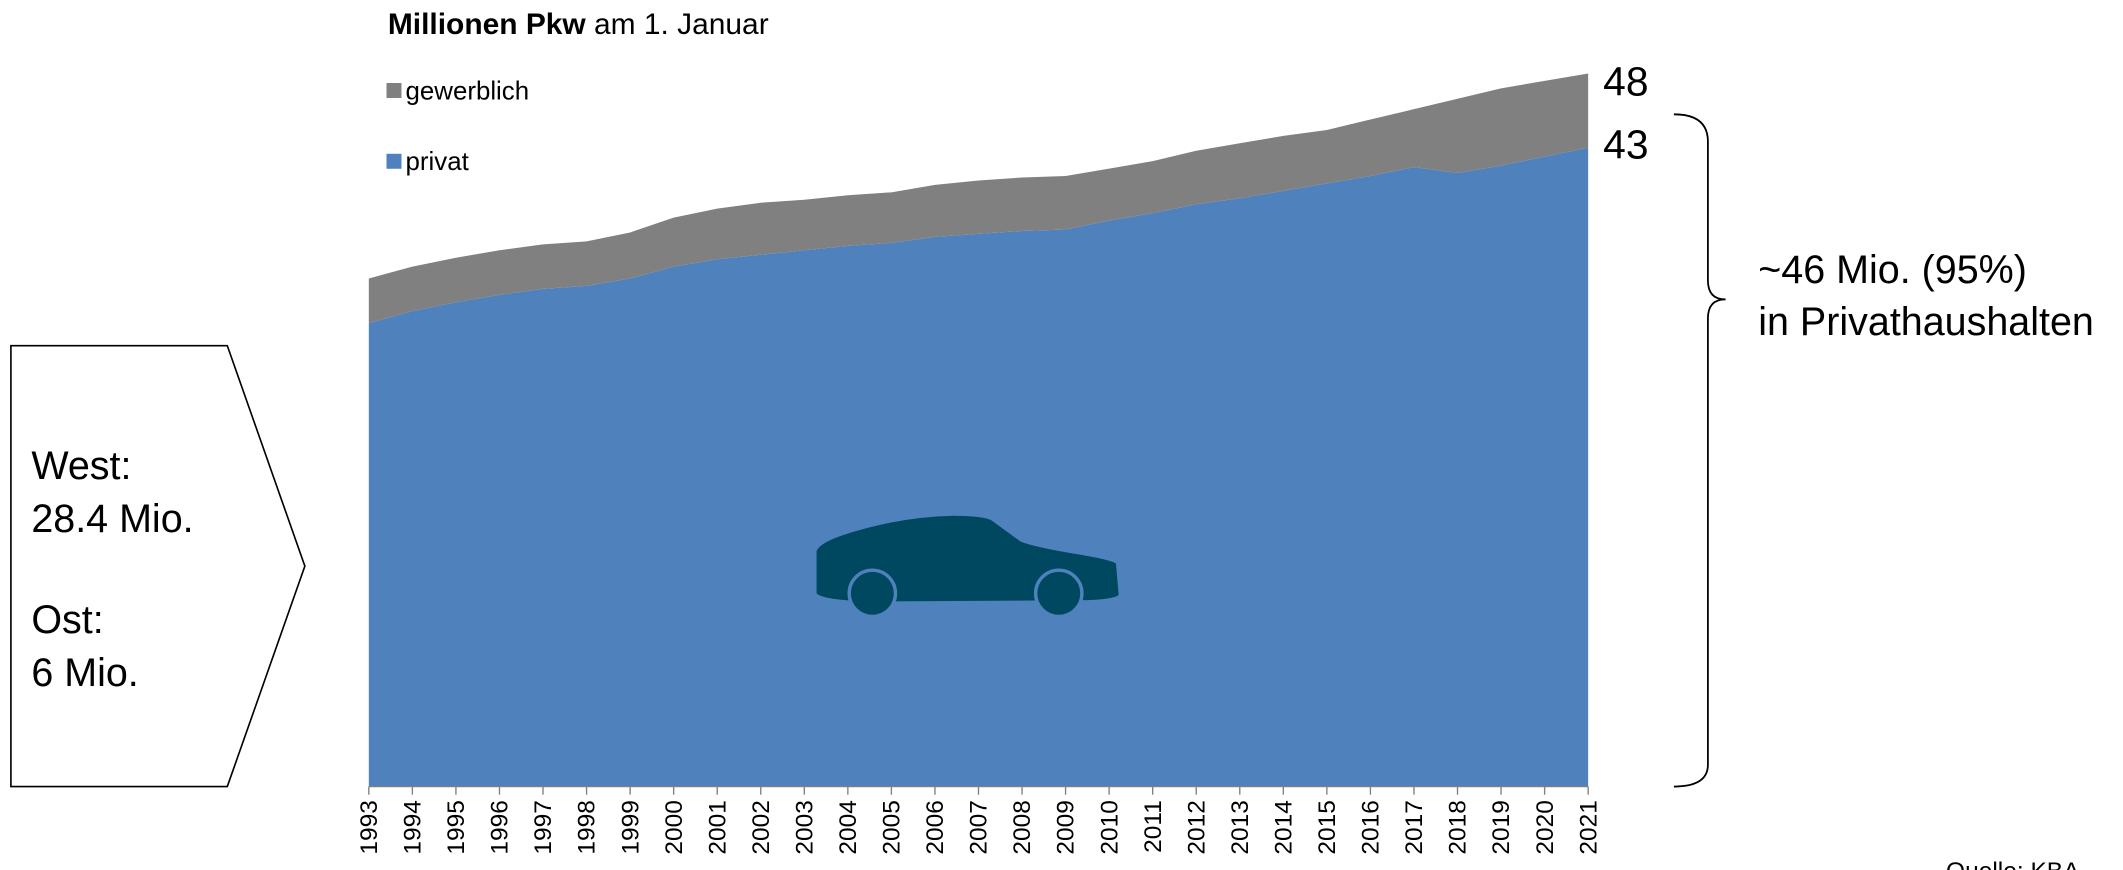  What do you see at coordinates (1545, 827) in the screenshot?
I see `x-tick-label: 2020` at bounding box center [1545, 827].